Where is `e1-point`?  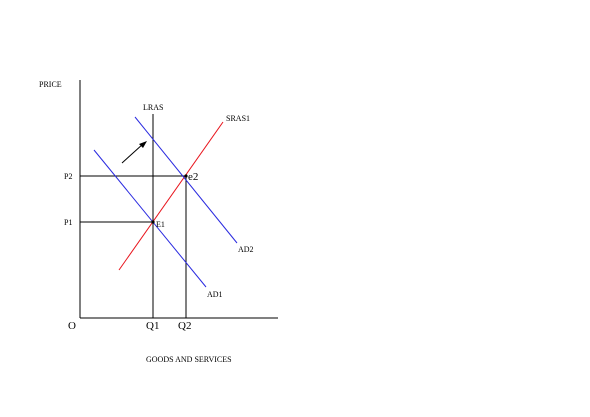
e1-point is located at coordinates (153, 222).